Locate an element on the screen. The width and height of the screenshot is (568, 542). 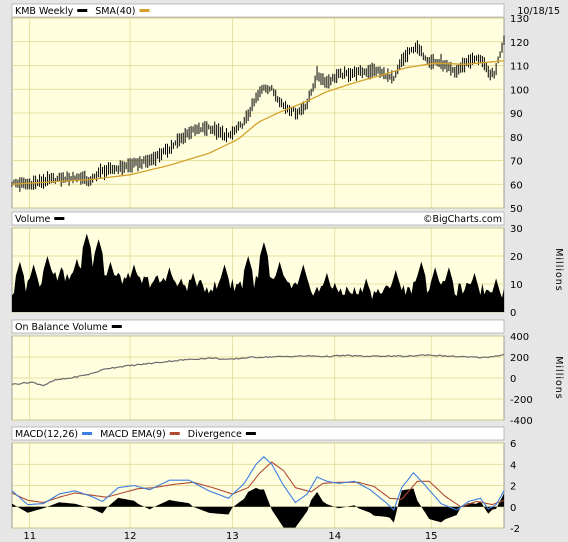
y-tick-label: 60 is located at coordinates (516, 185).